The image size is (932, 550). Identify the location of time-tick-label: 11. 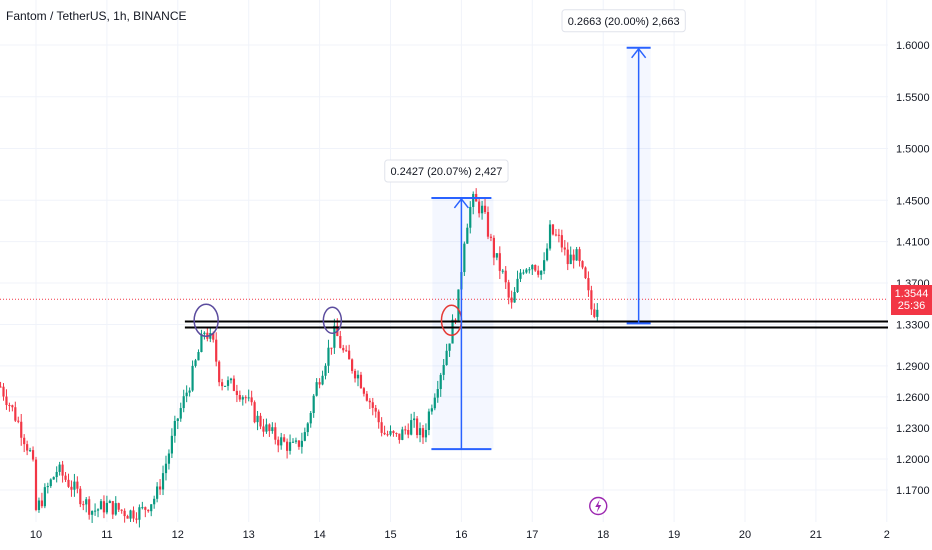
(106, 535).